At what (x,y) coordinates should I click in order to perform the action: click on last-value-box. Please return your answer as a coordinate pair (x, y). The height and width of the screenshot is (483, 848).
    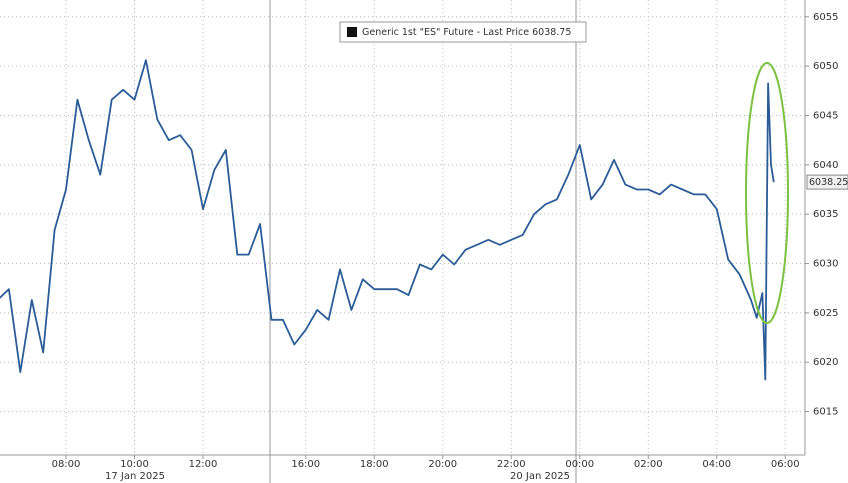
    Looking at the image, I should click on (827, 182).